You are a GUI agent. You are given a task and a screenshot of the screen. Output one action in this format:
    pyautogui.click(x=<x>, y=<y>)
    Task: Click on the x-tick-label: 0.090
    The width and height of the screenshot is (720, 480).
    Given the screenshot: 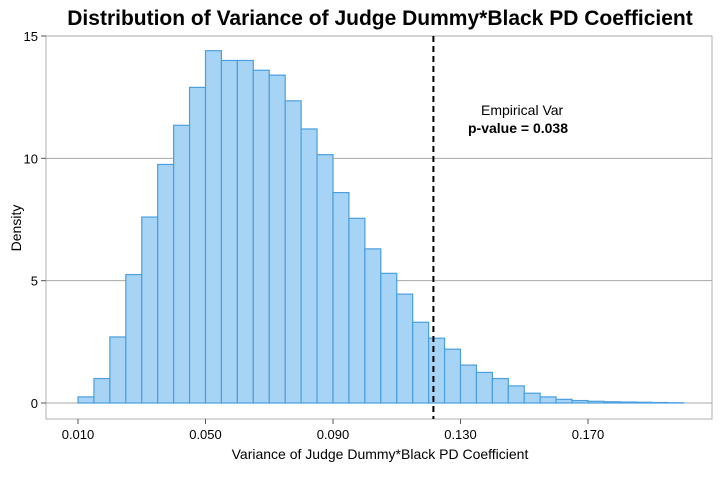 What is the action you would take?
    pyautogui.click(x=333, y=434)
    